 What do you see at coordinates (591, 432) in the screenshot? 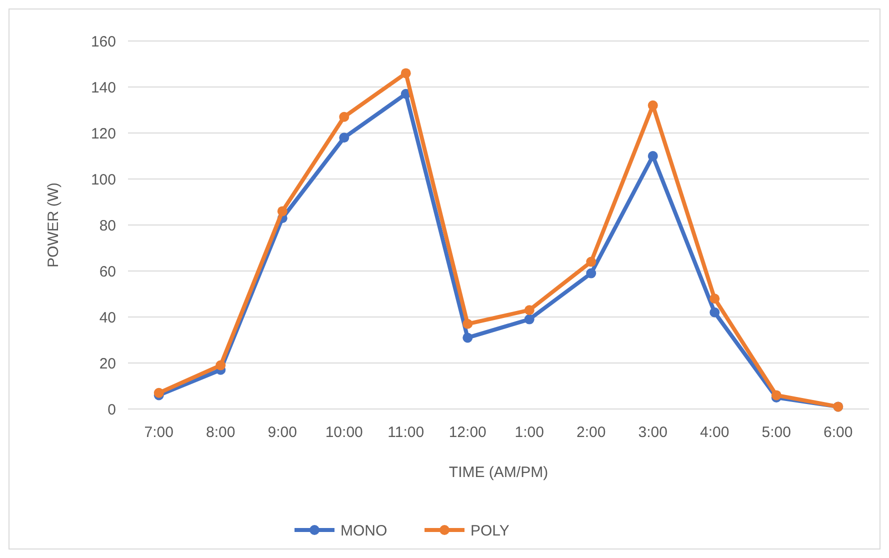
I see `x-tick-label: 2:00` at bounding box center [591, 432].